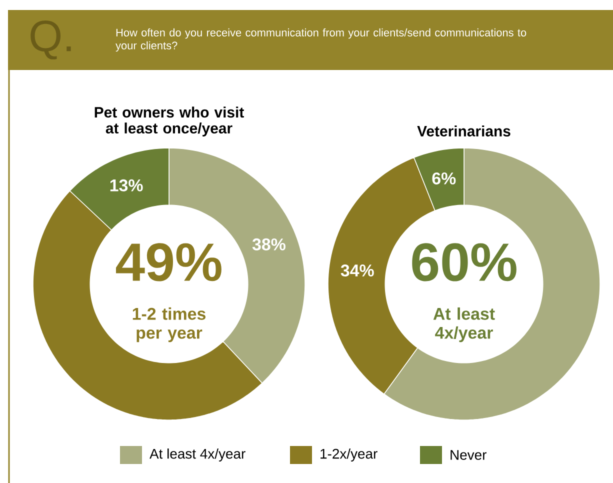  I want to click on legend-label: Never, so click(468, 455).